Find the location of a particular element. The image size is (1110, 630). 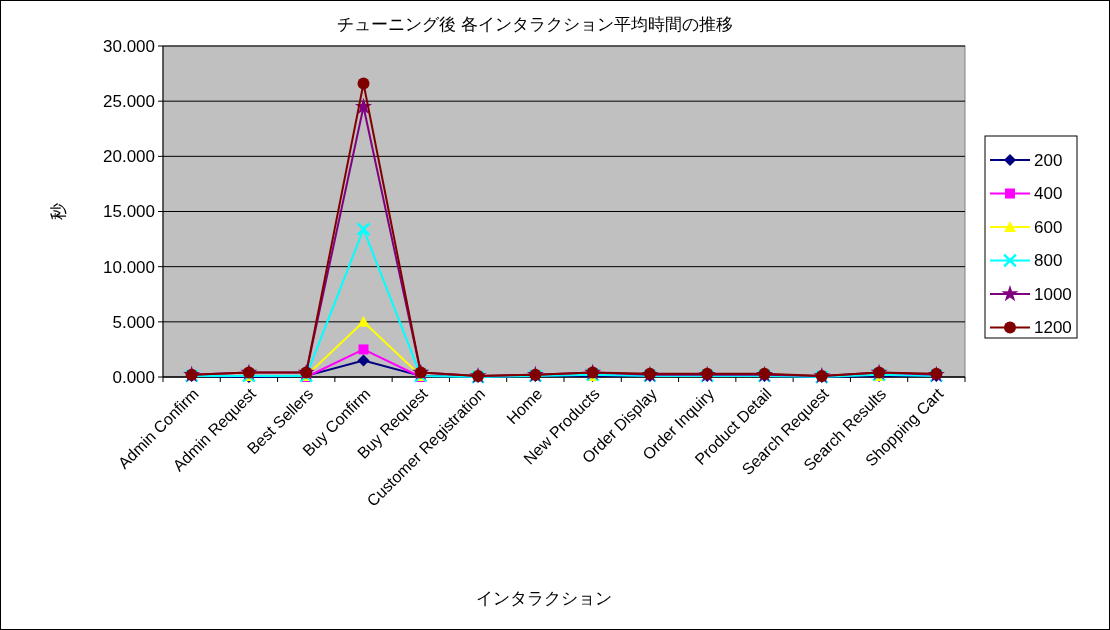

y-tick-label: 25.000 is located at coordinates (129, 102).